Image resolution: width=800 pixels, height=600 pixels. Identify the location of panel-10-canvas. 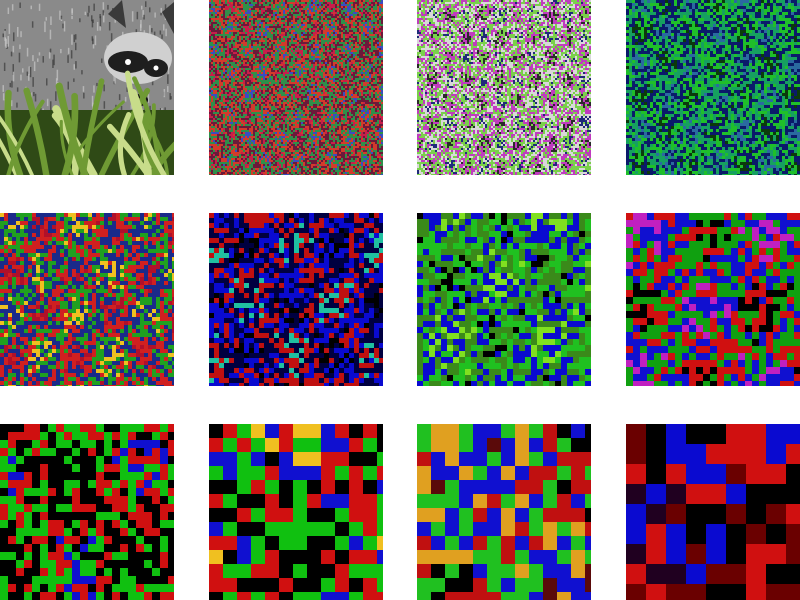
(296, 512).